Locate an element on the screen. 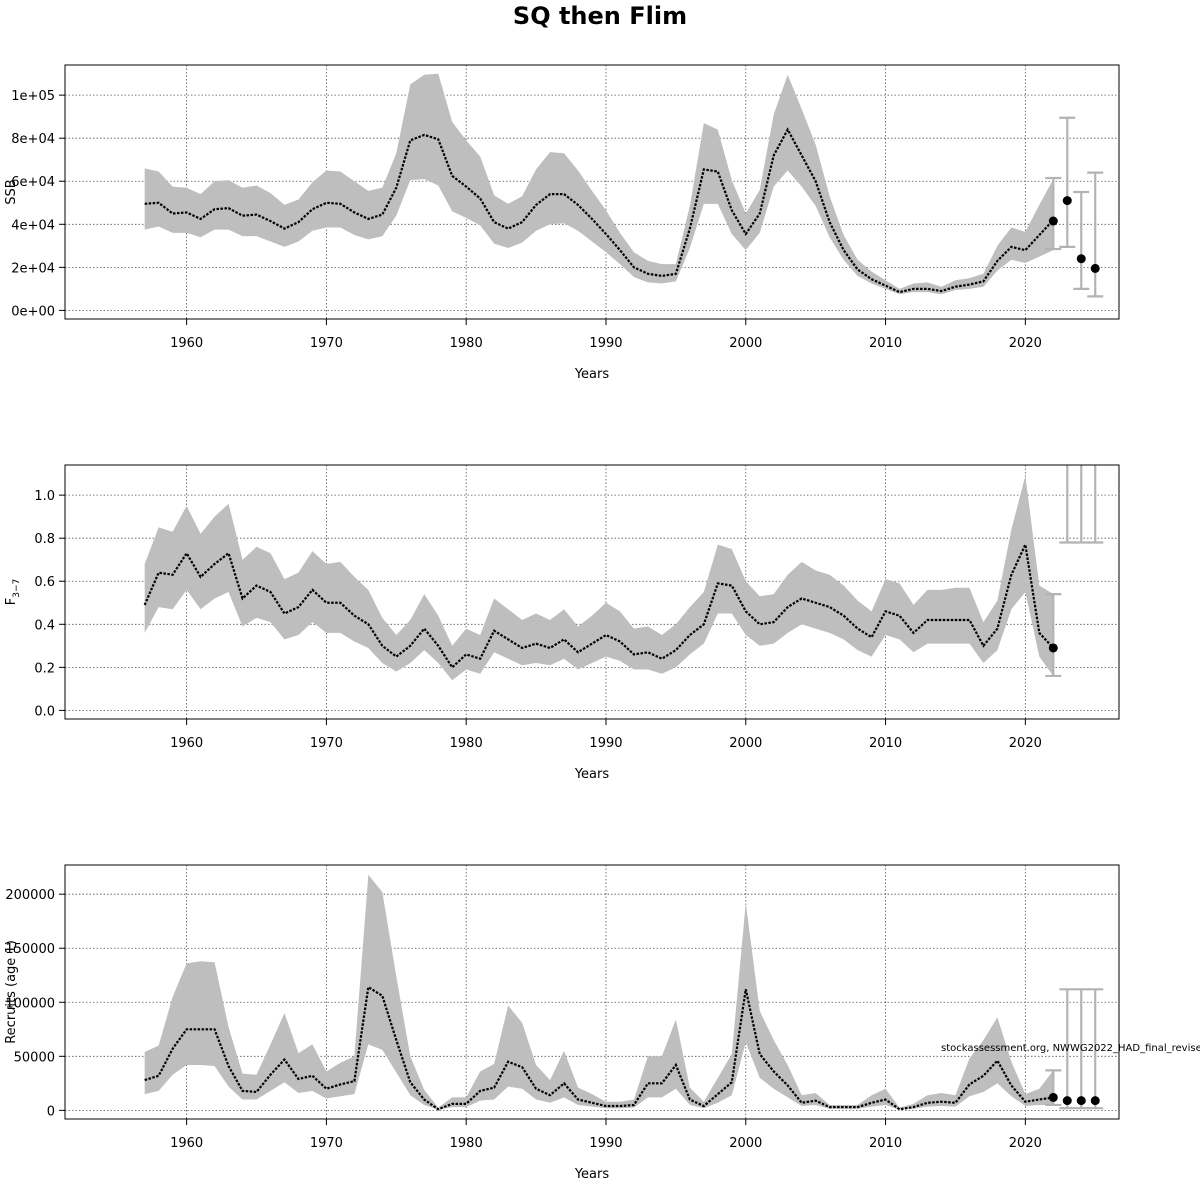 The width and height of the screenshot is (1200, 1200). y-tick-label: 0 is located at coordinates (51, 1111).